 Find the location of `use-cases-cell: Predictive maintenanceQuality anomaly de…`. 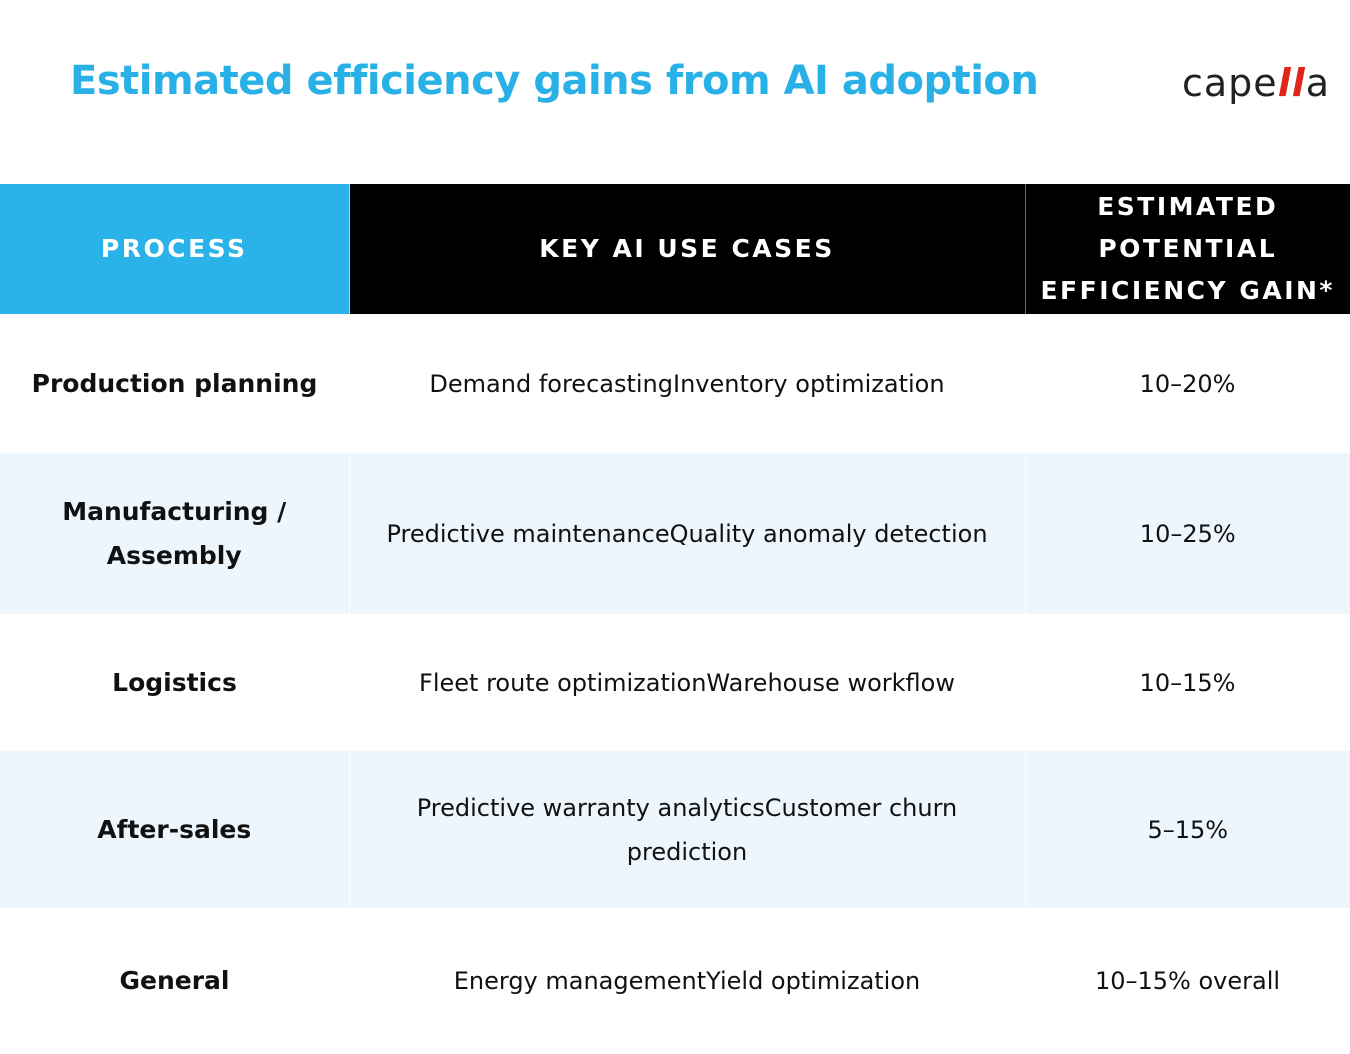

use-cases-cell: Predictive maintenanceQuality anomaly de… is located at coordinates (687, 533).